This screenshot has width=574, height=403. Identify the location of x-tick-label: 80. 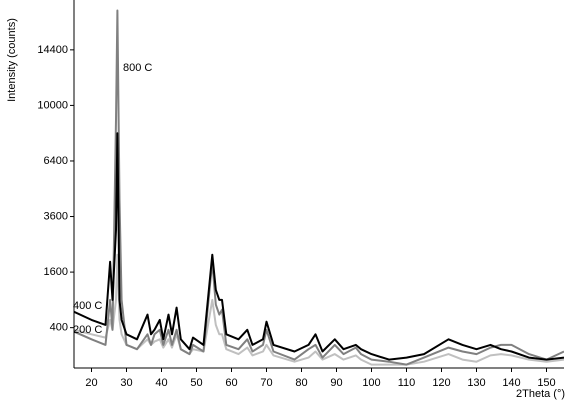
(301, 383).